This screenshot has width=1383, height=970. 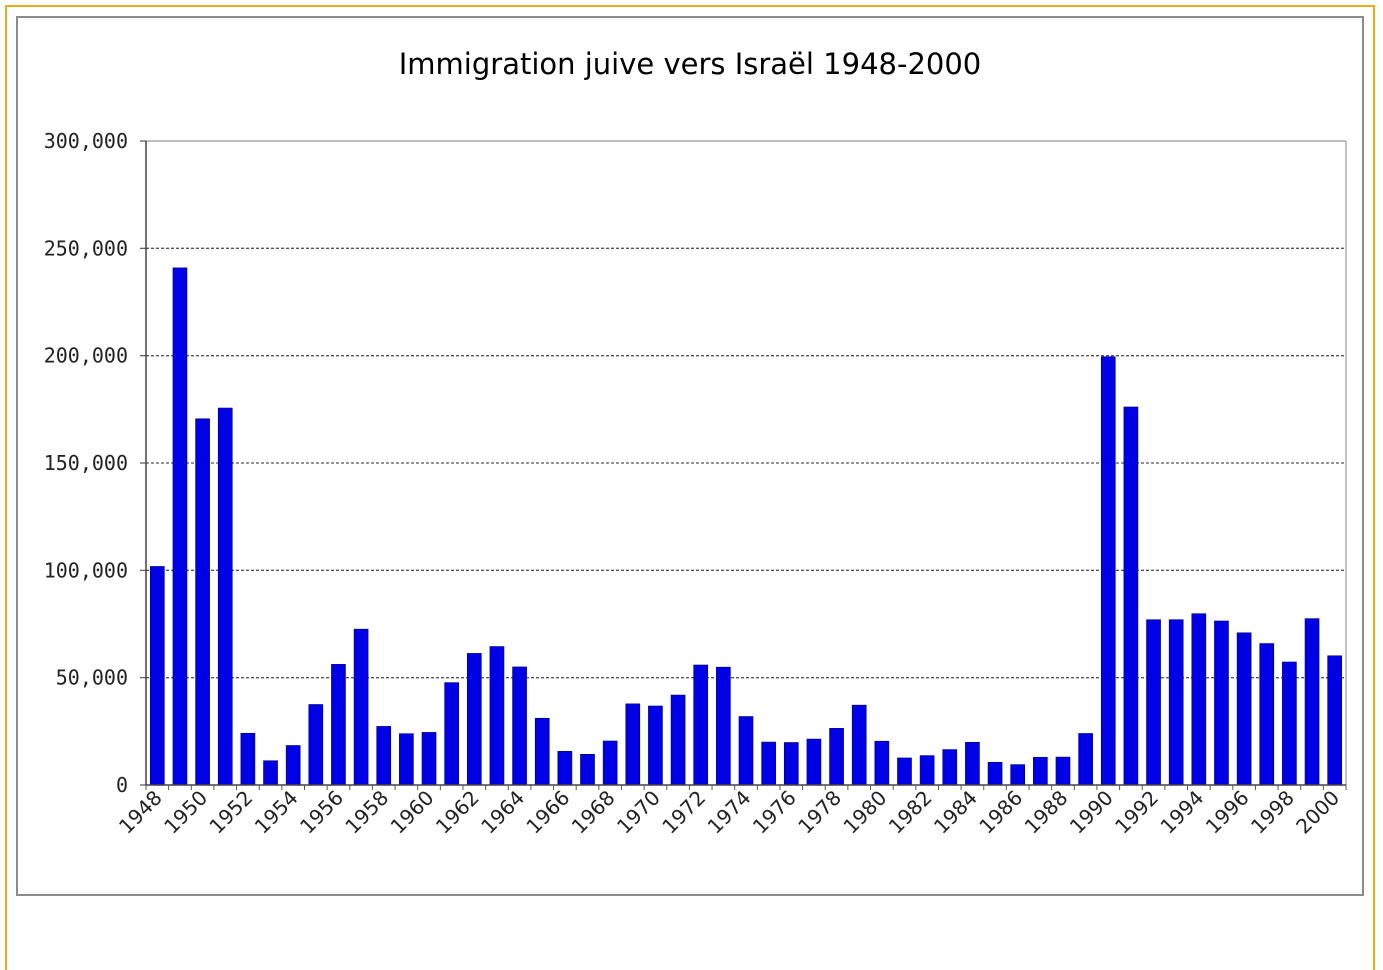 What do you see at coordinates (86, 570) in the screenshot?
I see `y-tick-label: 100,000` at bounding box center [86, 570].